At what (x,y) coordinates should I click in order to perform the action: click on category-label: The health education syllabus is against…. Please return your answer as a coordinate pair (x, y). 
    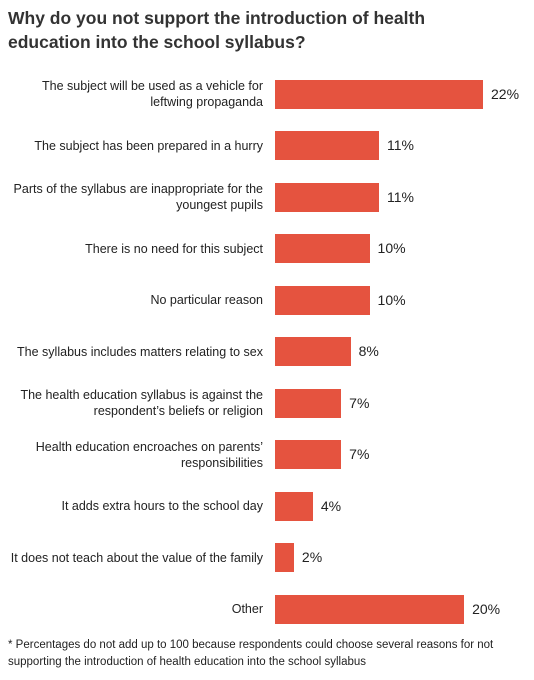
    Looking at the image, I should click on (141, 403).